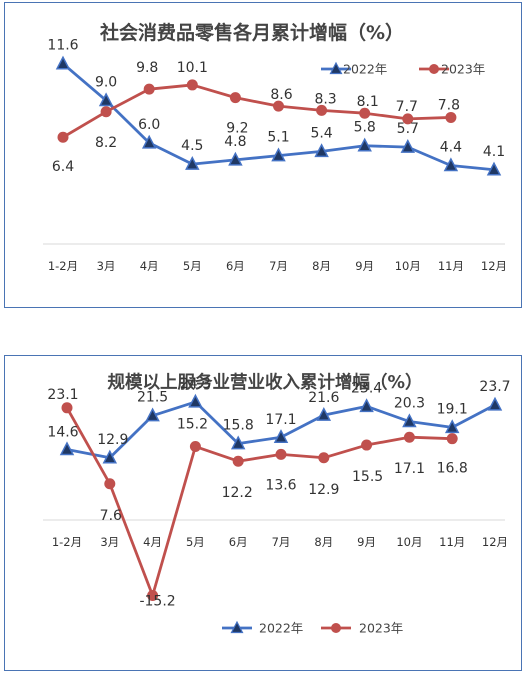 The image size is (530, 673). Describe the element at coordinates (112, 440) in the screenshot. I see `series-2022-data-label: 12.9` at that location.